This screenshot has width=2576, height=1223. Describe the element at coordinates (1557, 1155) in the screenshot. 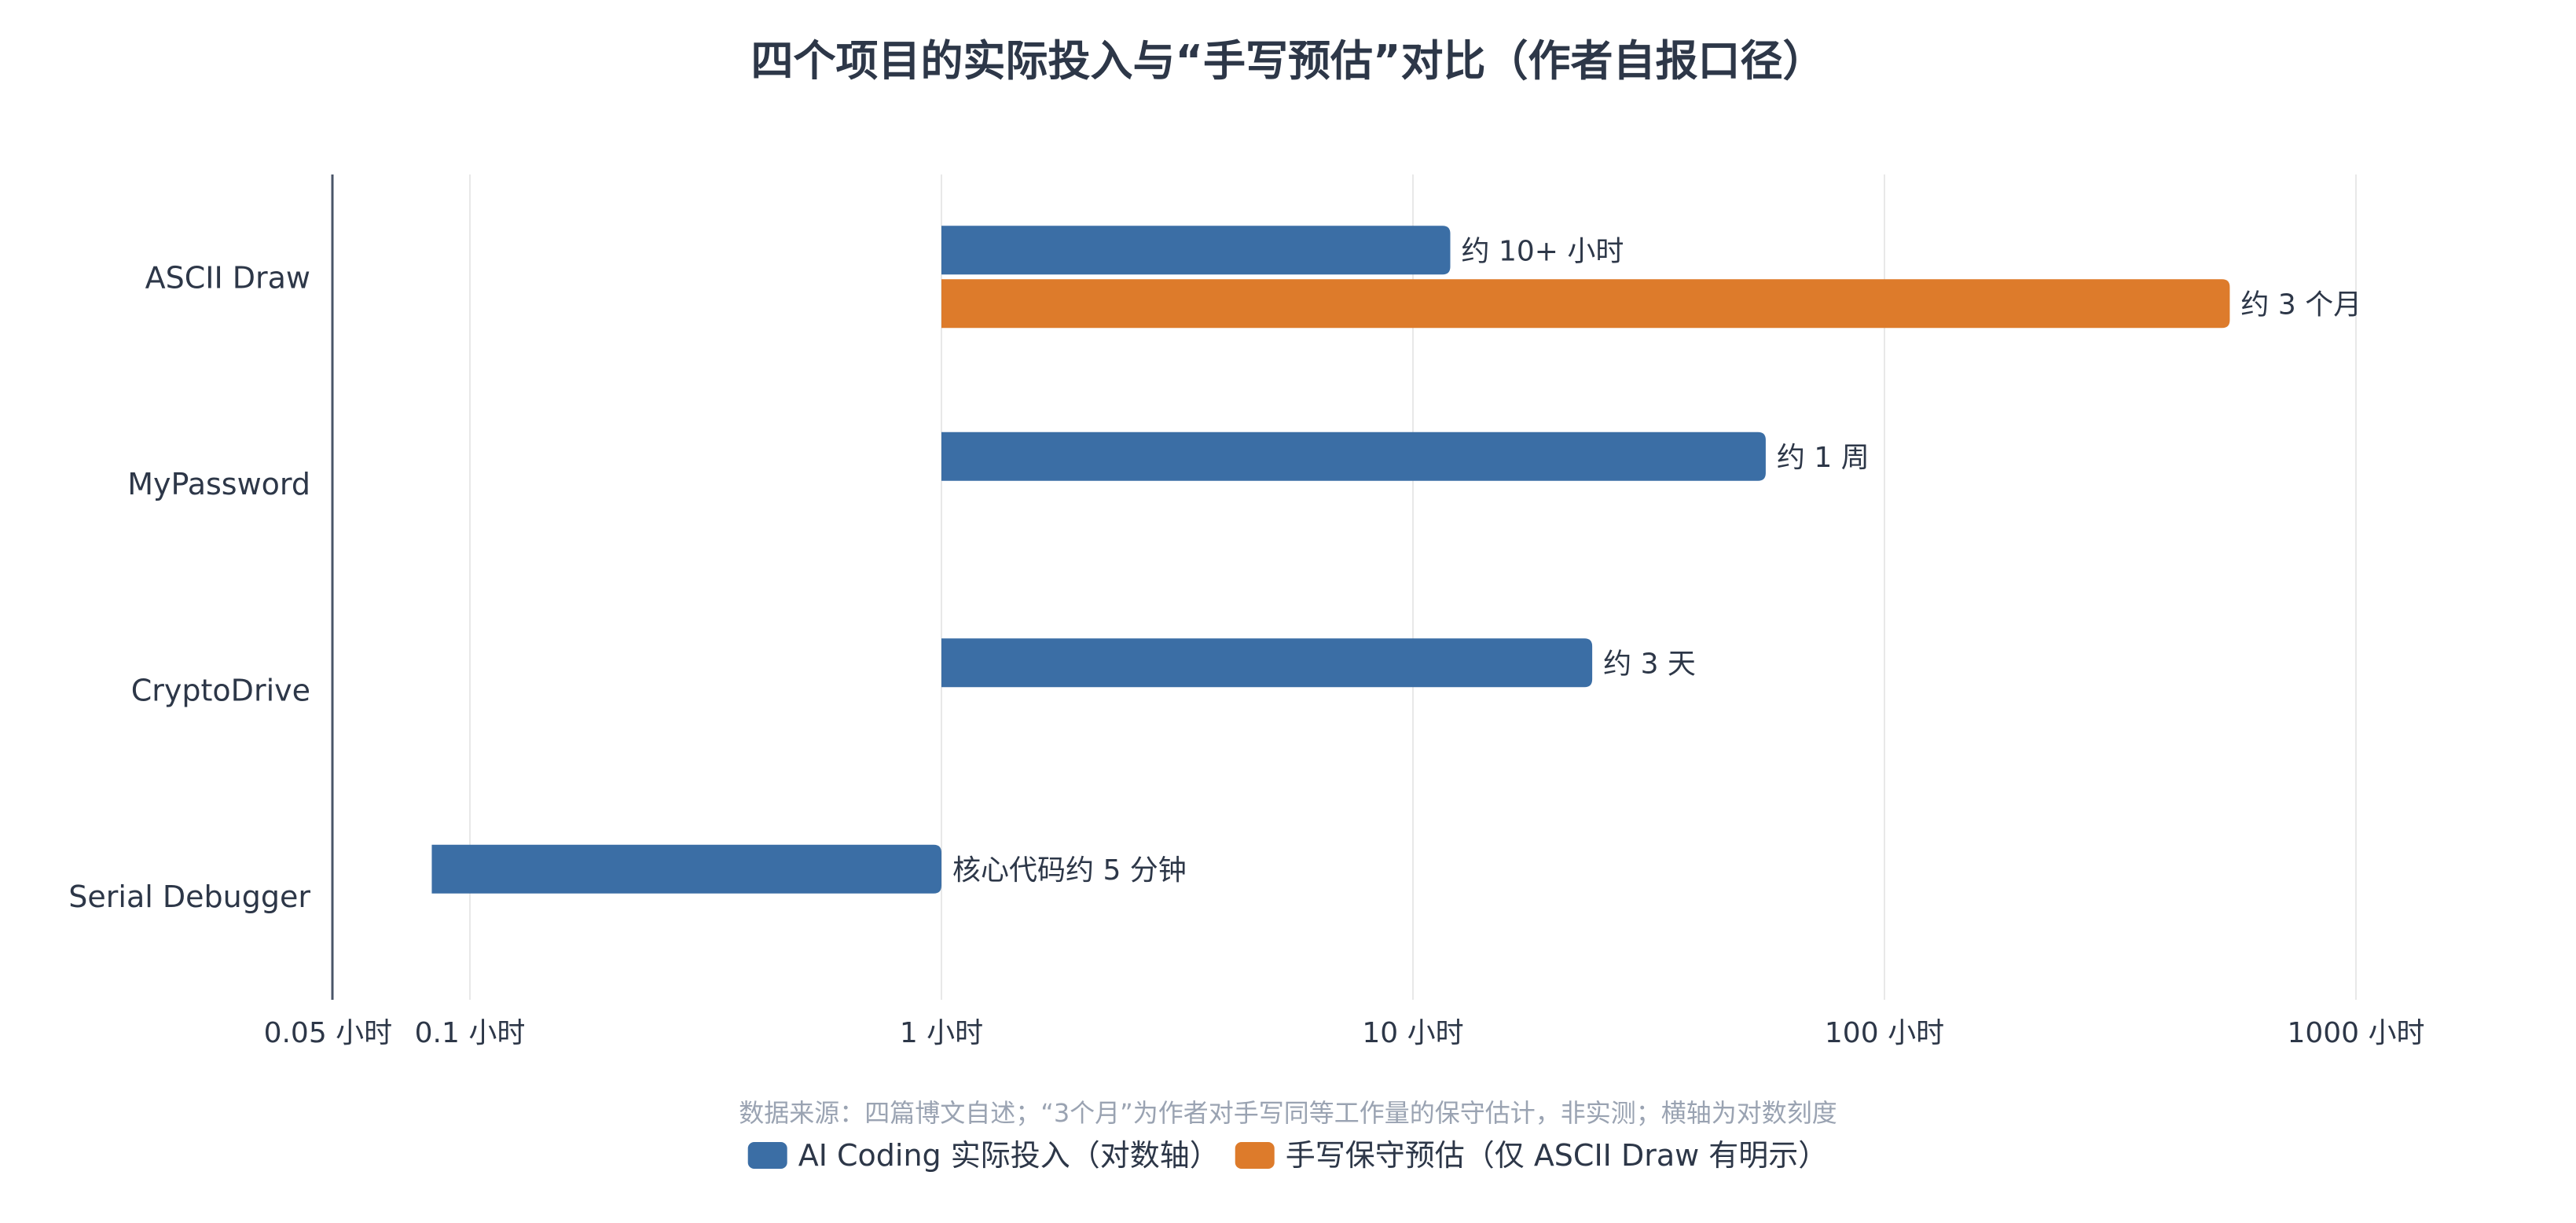

I see `legend-label: 手写保守预估（仅 ASCII Draw 有明示）` at that location.